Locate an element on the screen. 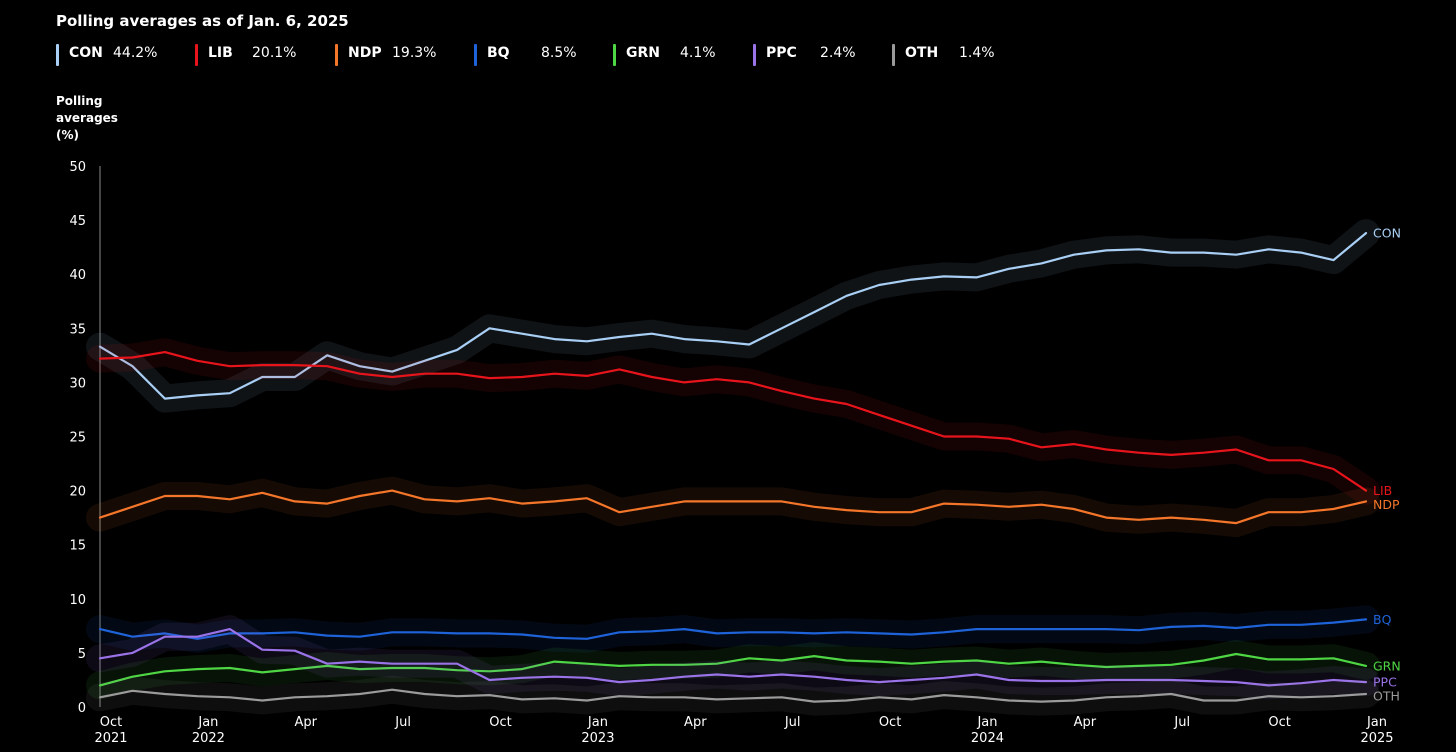  y-tick-label: 25 is located at coordinates (77, 438).